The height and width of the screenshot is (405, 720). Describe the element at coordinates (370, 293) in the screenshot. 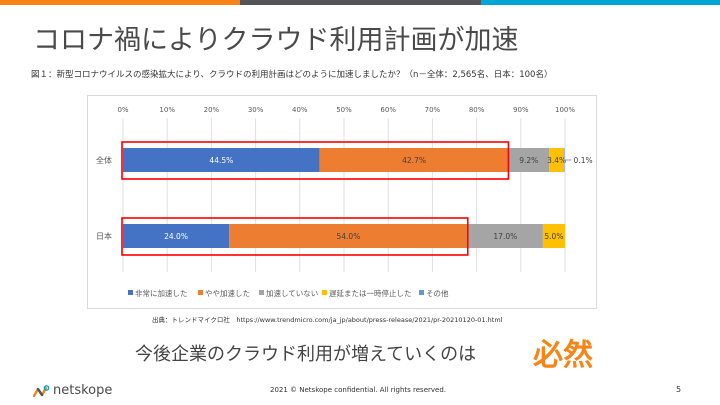

I see `legend-label: 遅延または一時停止した` at that location.